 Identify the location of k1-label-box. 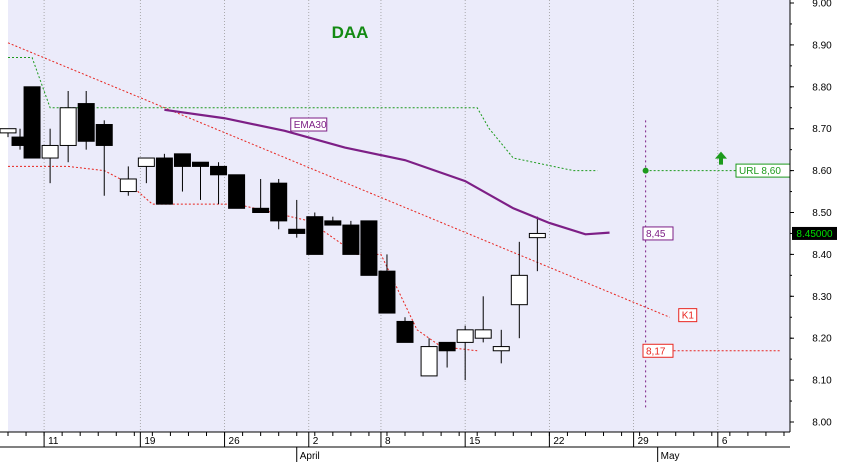
(688, 315).